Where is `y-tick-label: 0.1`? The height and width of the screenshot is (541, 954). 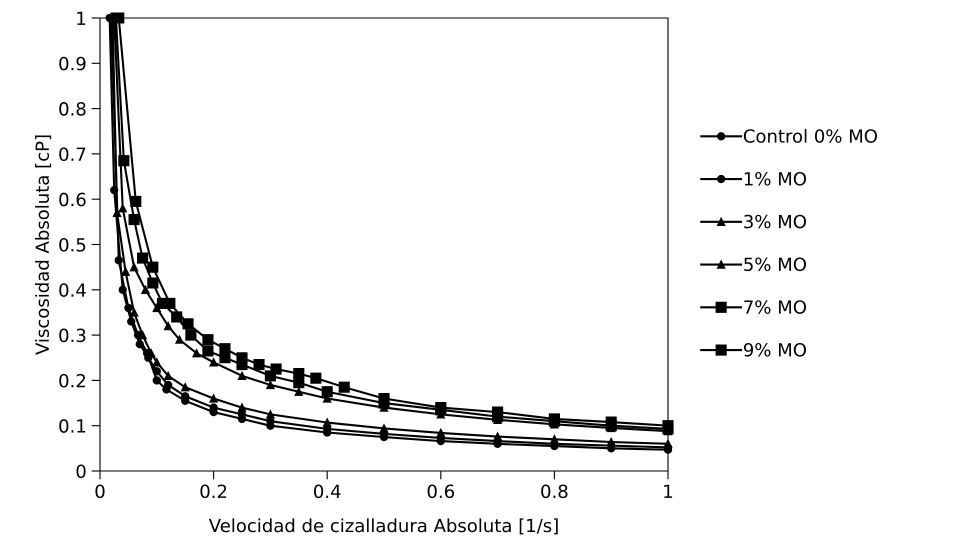
y-tick-label: 0.1 is located at coordinates (72, 426).